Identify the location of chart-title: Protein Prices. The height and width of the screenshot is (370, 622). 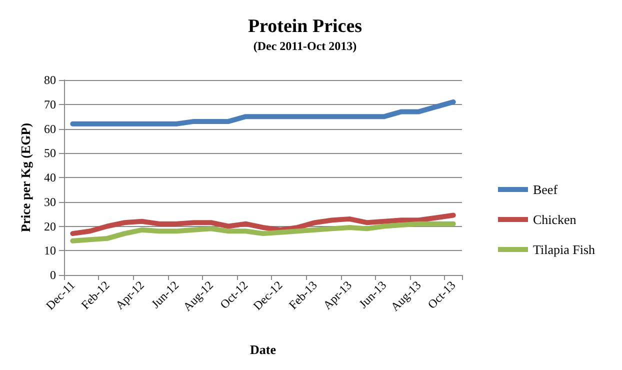
(305, 26).